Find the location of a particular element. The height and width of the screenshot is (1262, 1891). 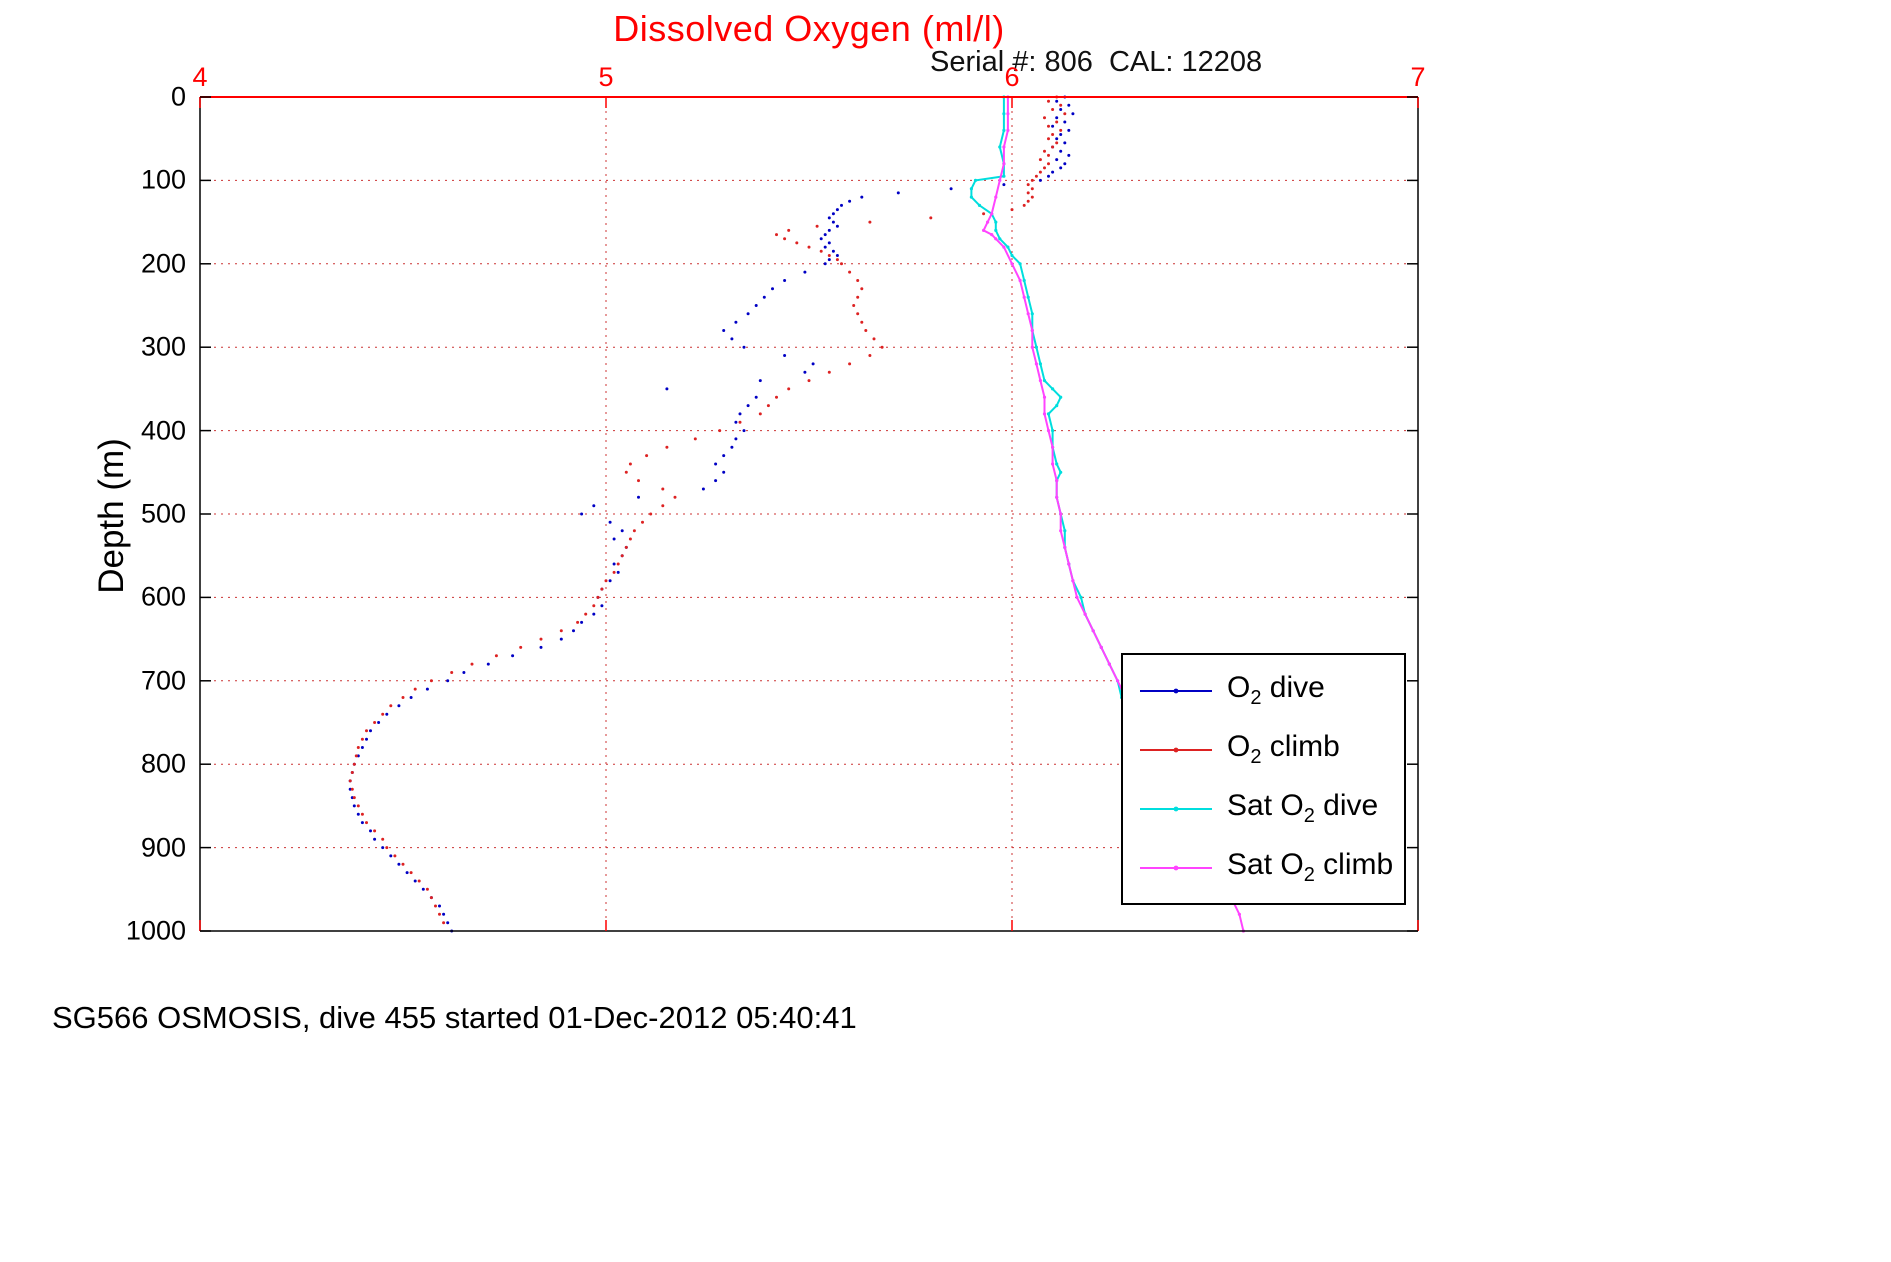

y-tick-label: 500 is located at coordinates (163, 513).